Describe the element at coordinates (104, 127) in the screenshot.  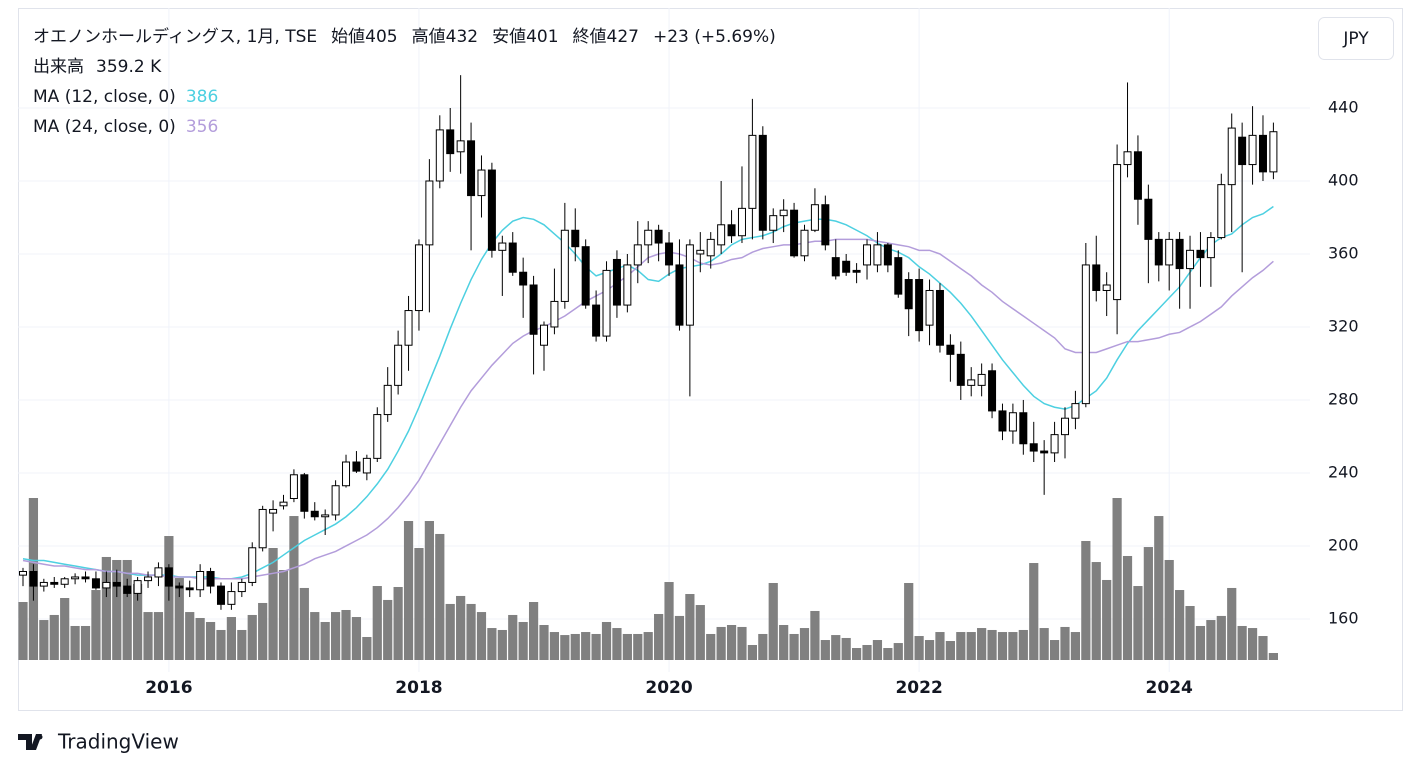
I see `ma-name: MA (24, close, 0)` at that location.